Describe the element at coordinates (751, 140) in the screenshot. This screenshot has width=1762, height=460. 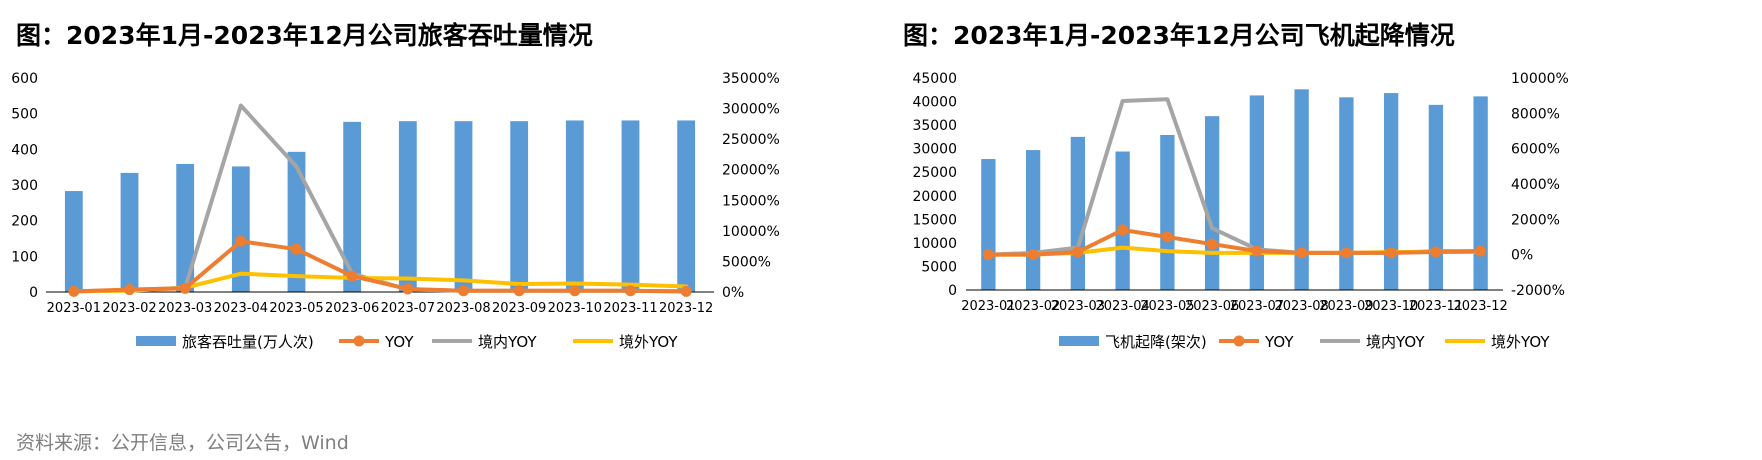
I see `right-axis-tick: 25000%` at that location.